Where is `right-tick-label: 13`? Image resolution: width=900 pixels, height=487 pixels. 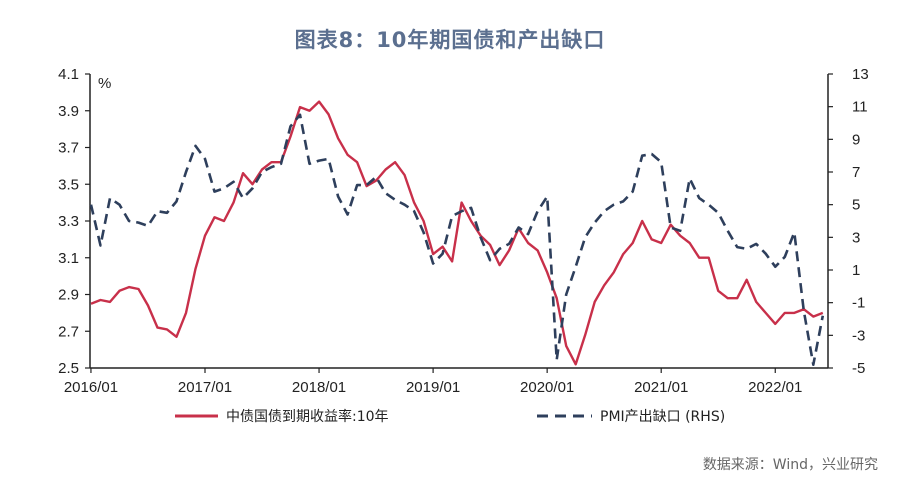 right-tick-label: 13 is located at coordinates (860, 74).